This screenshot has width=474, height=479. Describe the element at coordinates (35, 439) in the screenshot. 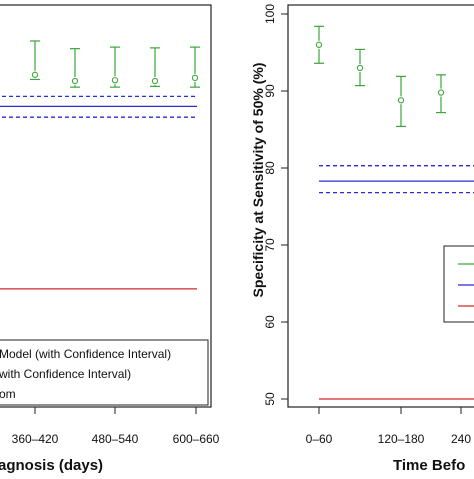

I see `x-tick-label: 360–420` at that location.